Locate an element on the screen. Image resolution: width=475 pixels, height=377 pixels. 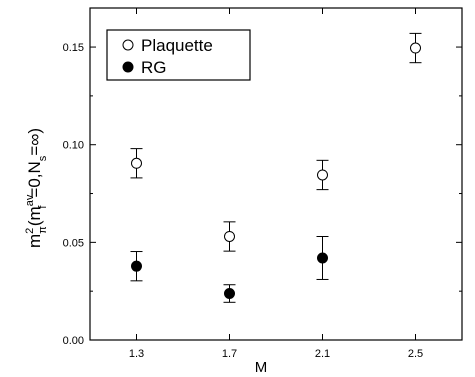
y-axis-title-mid: =0,N is located at coordinates (34, 179).